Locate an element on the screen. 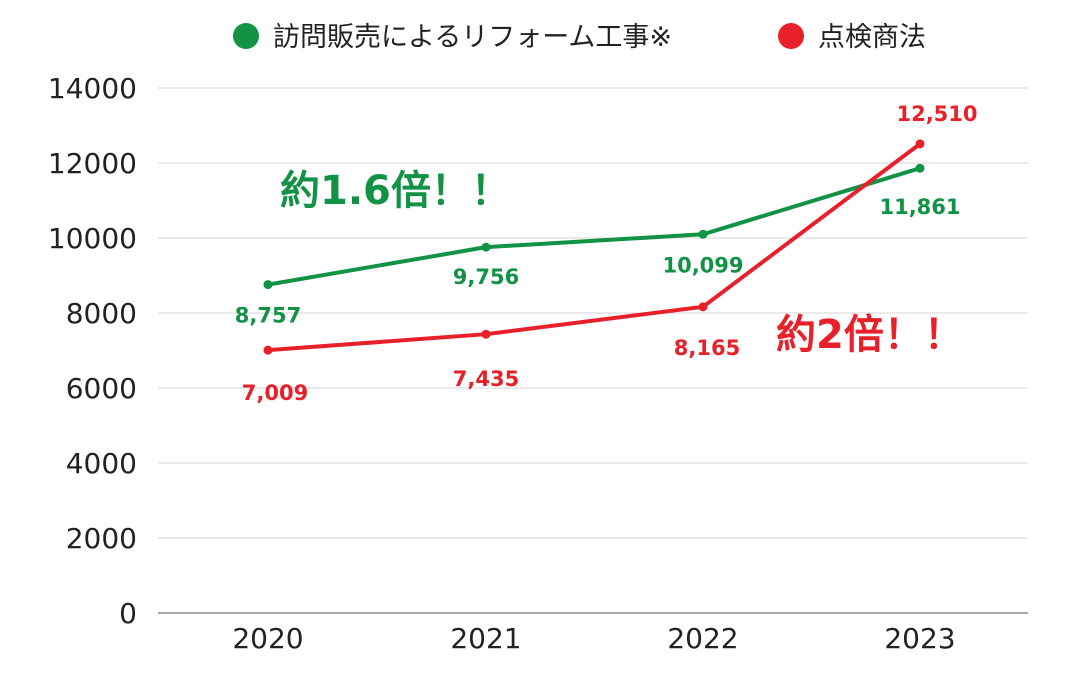 This screenshot has width=1080, height=696. legend-label-0: 訪問販売によるリフォーム工事※ is located at coordinates (472, 37).